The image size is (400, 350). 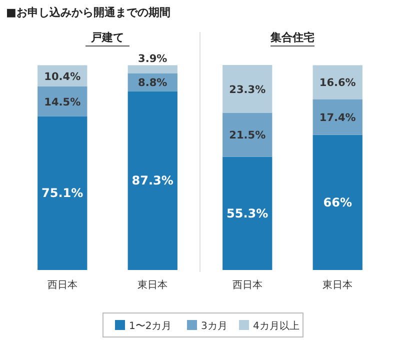 I want to click on data-label: 55.3%, so click(x=247, y=213).